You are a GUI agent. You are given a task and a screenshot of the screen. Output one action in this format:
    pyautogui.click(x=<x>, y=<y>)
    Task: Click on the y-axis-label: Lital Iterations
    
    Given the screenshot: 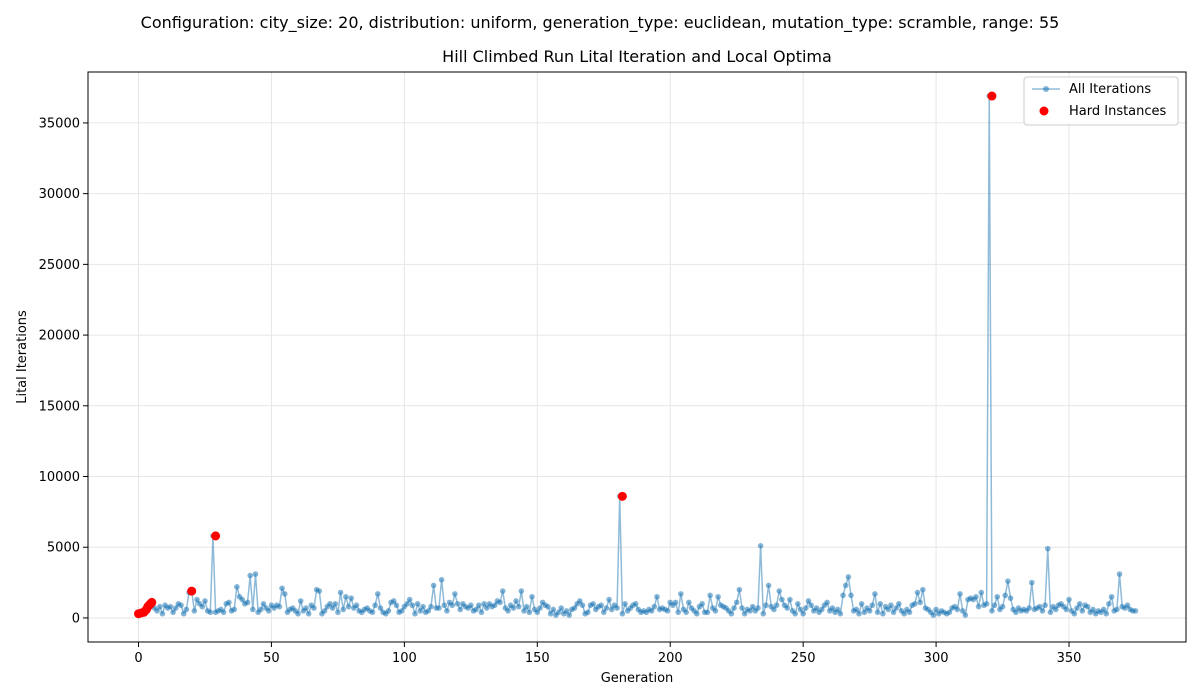 What is the action you would take?
    pyautogui.click(x=22, y=357)
    